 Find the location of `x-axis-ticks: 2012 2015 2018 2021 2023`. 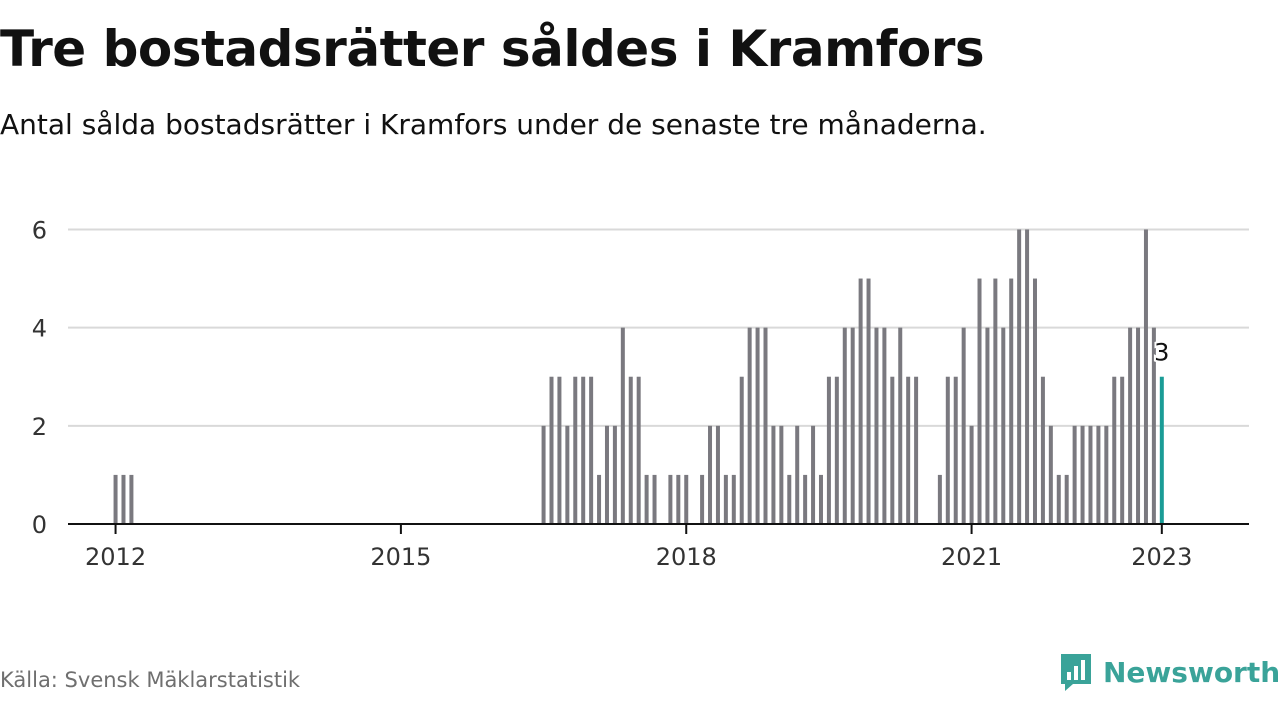

x-axis-ticks: 2012 2015 2018 2021 2023 is located at coordinates (638, 547).